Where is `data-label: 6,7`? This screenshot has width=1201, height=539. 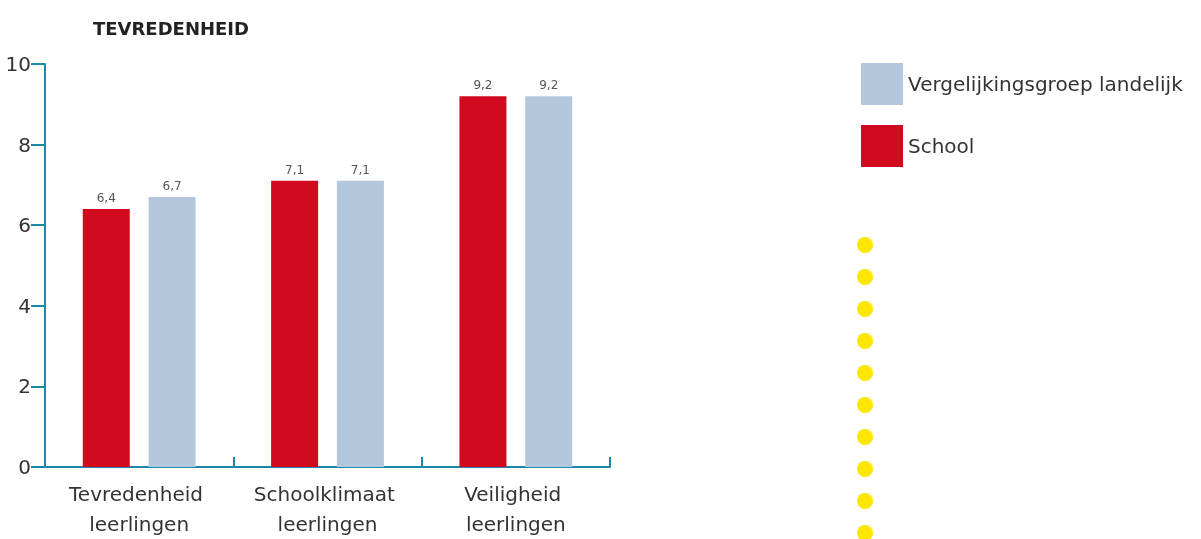
data-label: 6,7 is located at coordinates (172, 185).